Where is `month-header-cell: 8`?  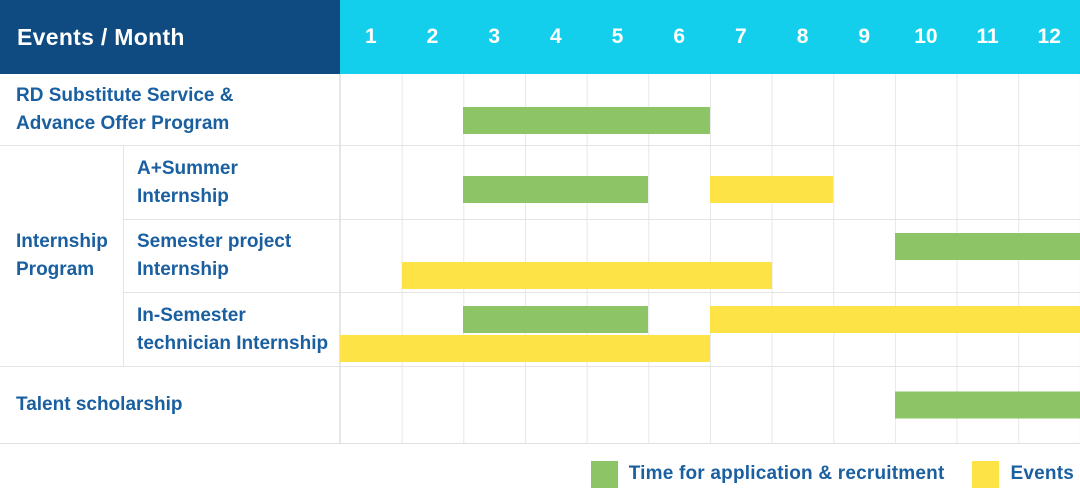
month-header-cell: 8 is located at coordinates (802, 36).